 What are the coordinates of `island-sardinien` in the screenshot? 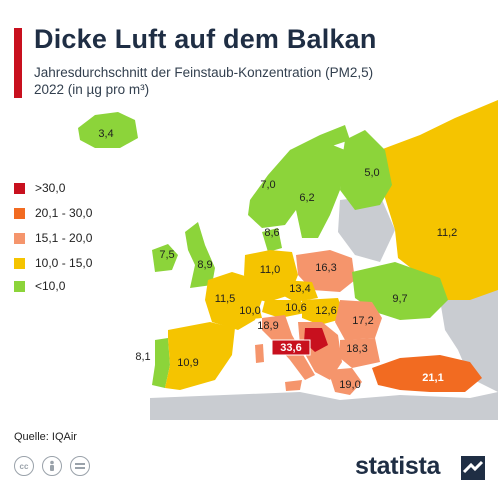 It's located at (259, 353).